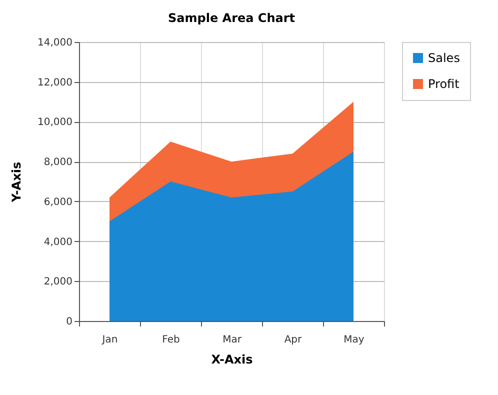 The width and height of the screenshot is (498, 395). Describe the element at coordinates (55, 122) in the screenshot. I see `y-tick-label: 10,000` at that location.